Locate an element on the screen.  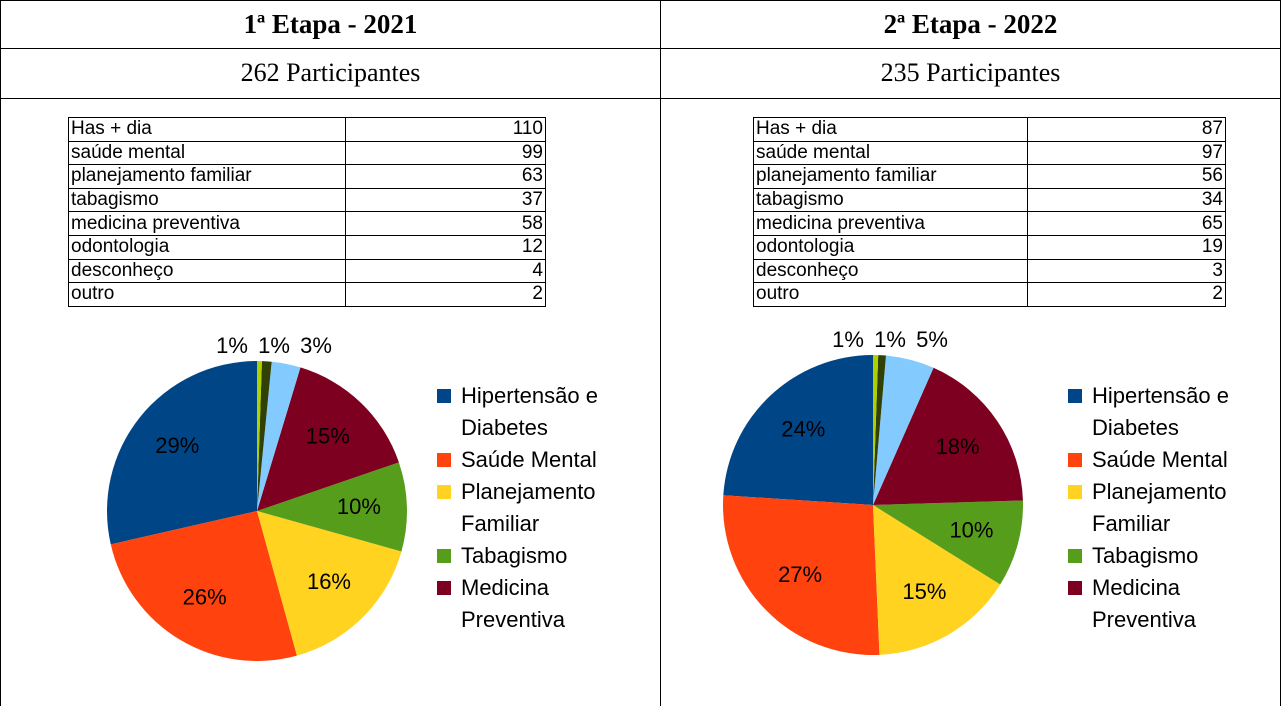
panel-title: 1ª Etapa - 2021 is located at coordinates (330, 24).